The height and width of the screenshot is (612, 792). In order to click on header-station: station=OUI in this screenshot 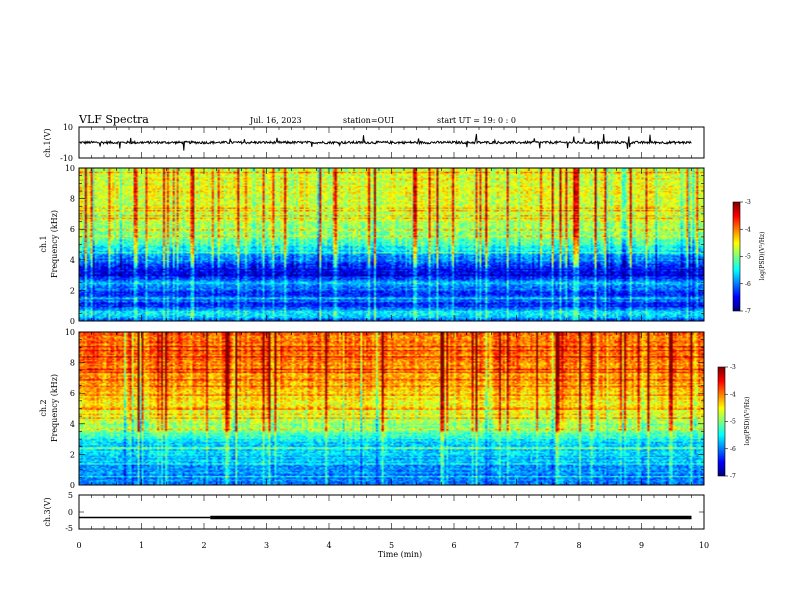, I will do `click(368, 120)`.